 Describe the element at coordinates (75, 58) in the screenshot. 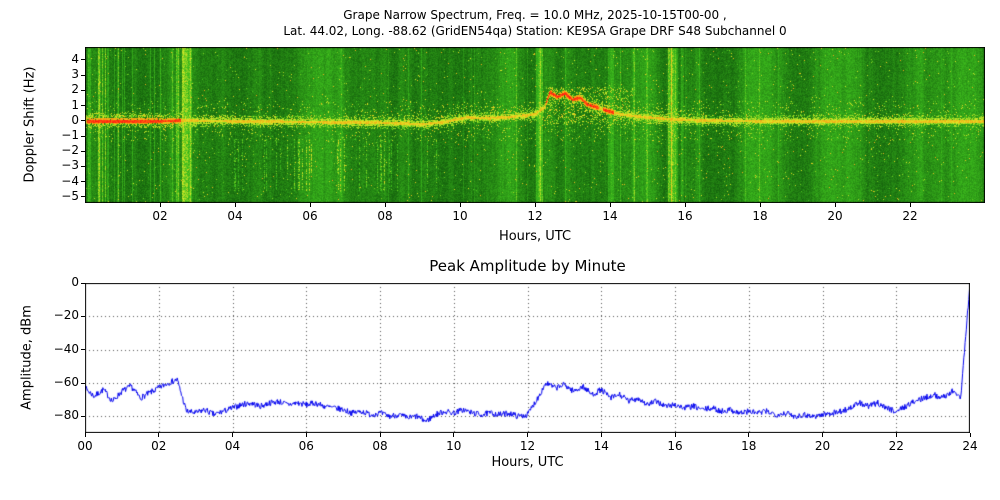

I see `y-tick-label: 4` at that location.